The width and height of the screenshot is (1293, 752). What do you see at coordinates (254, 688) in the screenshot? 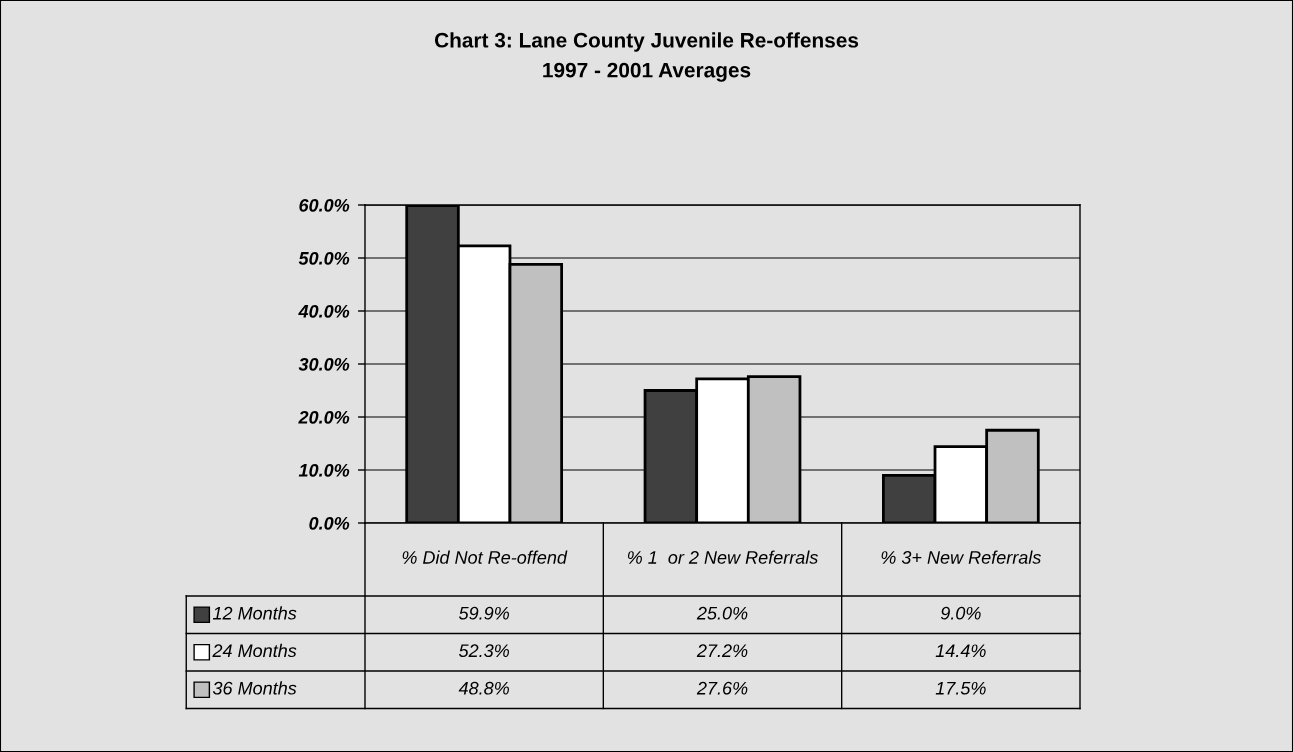
I see `legend-label: 36 Months` at bounding box center [254, 688].